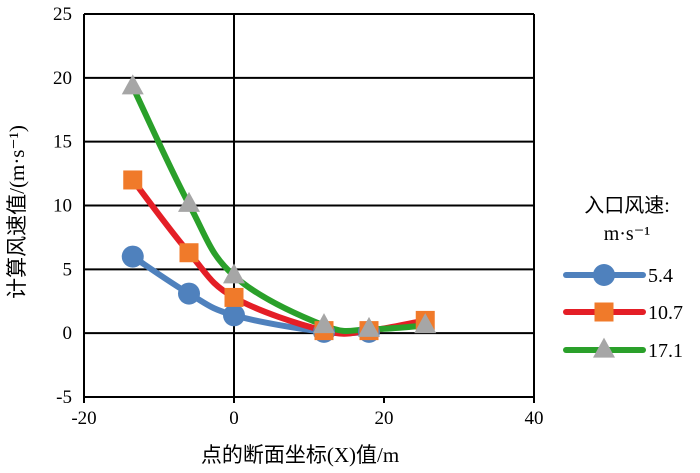 Image resolution: width=700 pixels, height=473 pixels. Describe the element at coordinates (665, 351) in the screenshot. I see `legend-label-2: 17.1` at that location.